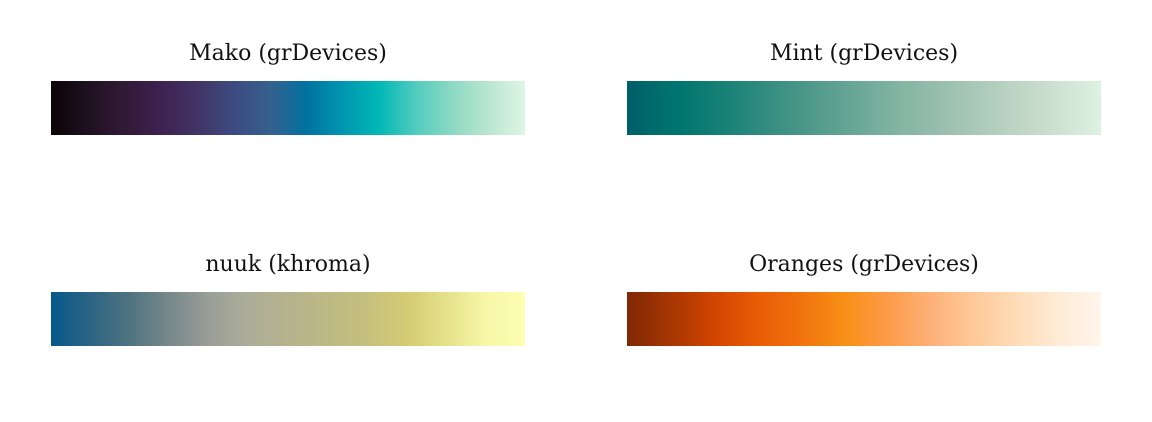  What do you see at coordinates (288, 53) in the screenshot?
I see `palette-title: Mako (grDevices)` at bounding box center [288, 53].